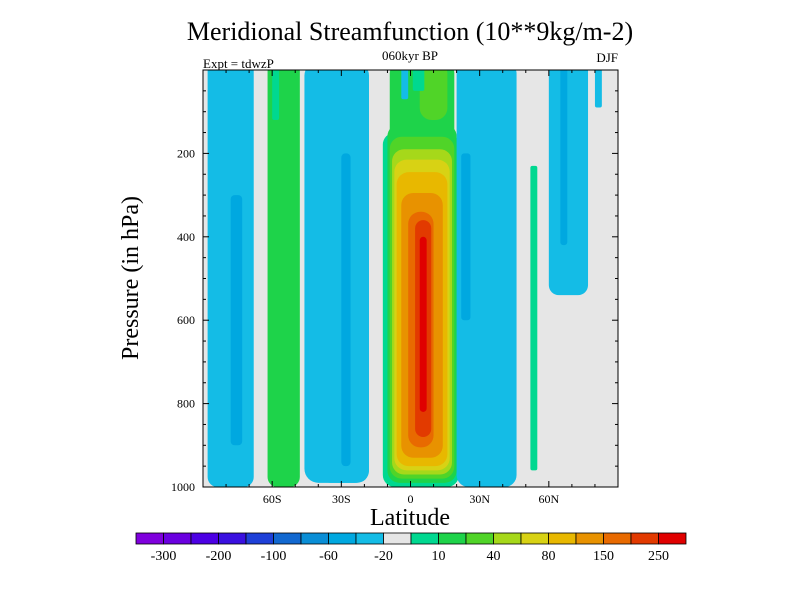 This screenshot has height=600, width=800. What do you see at coordinates (346, 310) in the screenshot?
I see `southern-subtropical-core` at bounding box center [346, 310].